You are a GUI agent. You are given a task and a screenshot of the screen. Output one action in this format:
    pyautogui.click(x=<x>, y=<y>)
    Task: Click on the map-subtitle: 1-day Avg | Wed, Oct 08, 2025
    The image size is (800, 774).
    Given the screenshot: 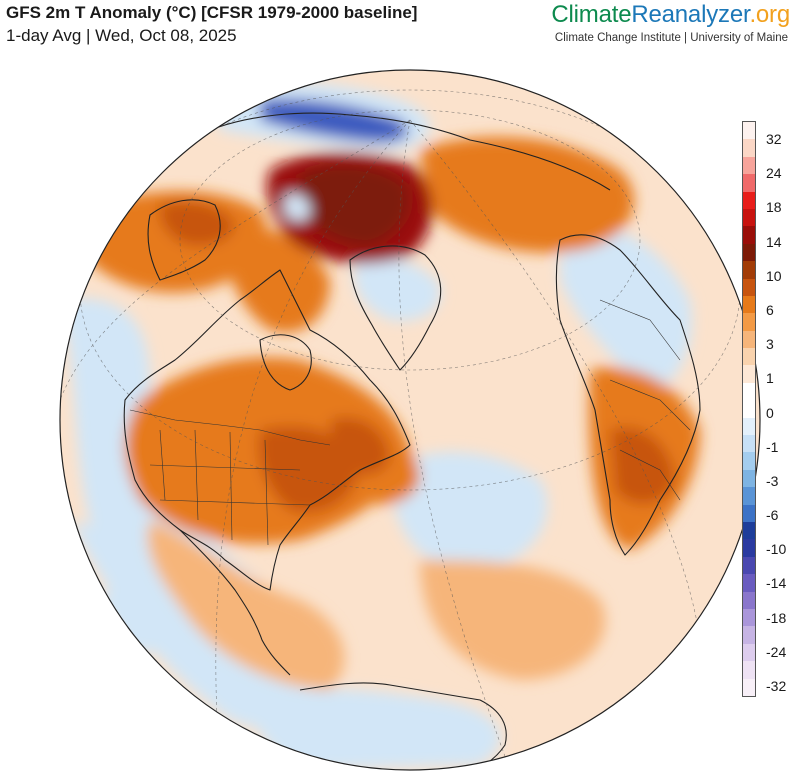 What is the action you would take?
    pyautogui.click(x=121, y=35)
    